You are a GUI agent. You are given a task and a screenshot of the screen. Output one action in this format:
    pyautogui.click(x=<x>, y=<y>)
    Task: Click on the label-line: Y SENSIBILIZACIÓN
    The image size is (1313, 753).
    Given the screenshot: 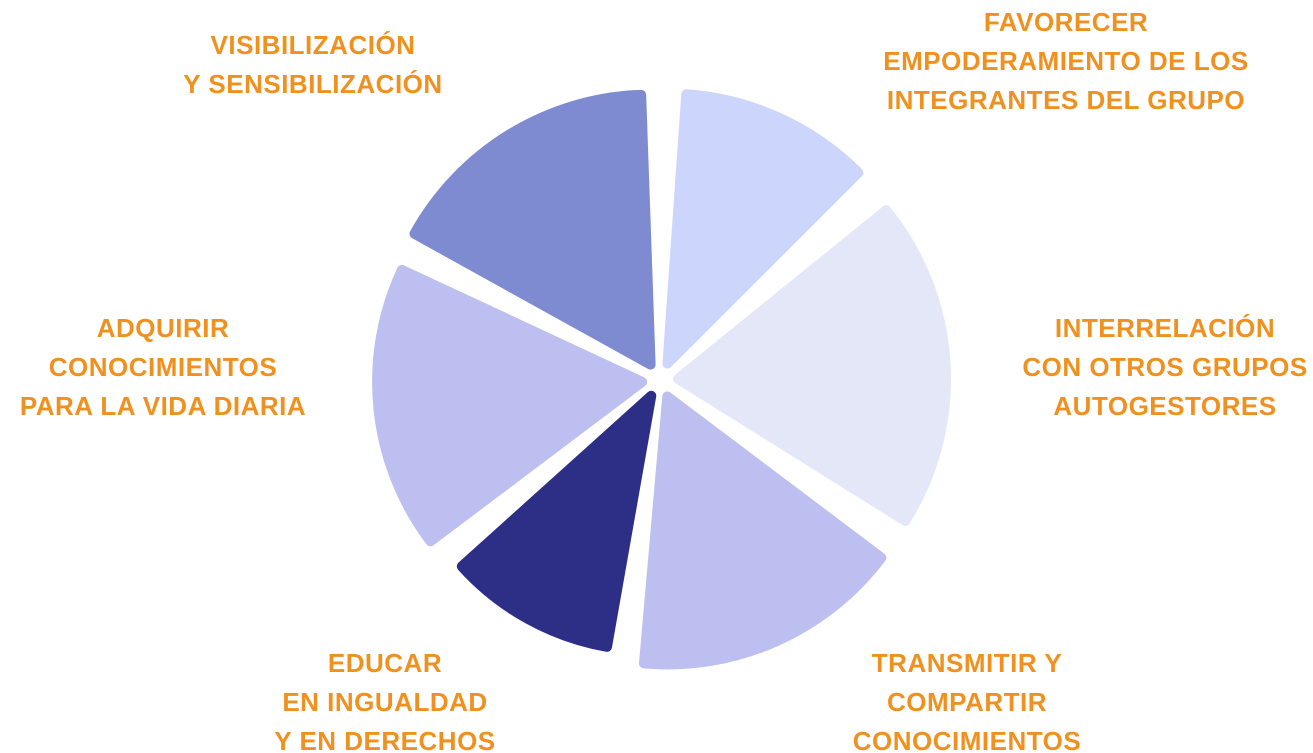 What is the action you would take?
    pyautogui.click(x=312, y=84)
    